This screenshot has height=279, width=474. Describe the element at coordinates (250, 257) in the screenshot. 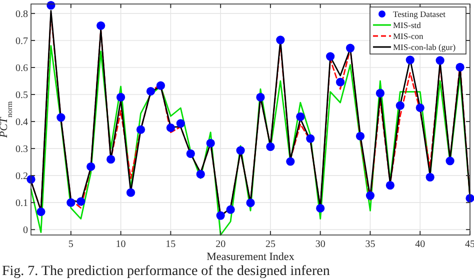

I see `x-axis-title: Measurement Index` at that location.